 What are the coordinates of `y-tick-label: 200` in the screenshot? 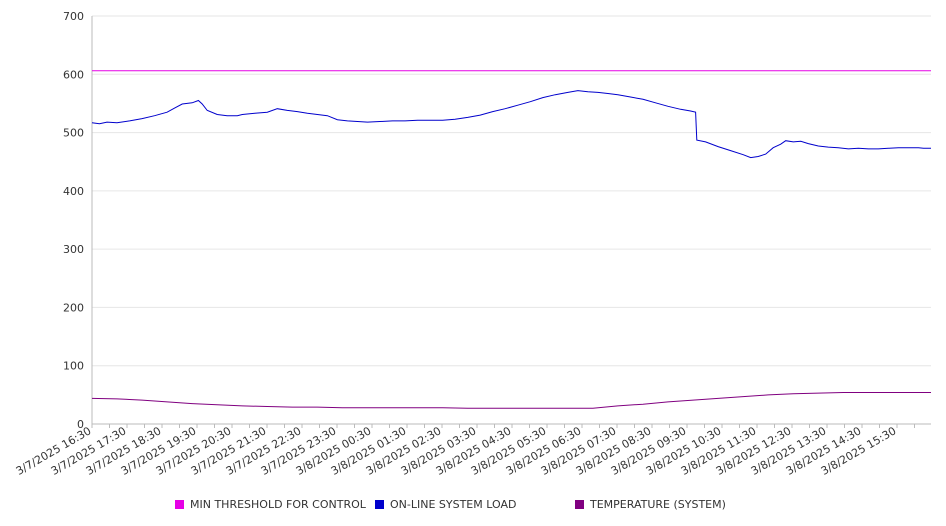 It's located at (73, 307).